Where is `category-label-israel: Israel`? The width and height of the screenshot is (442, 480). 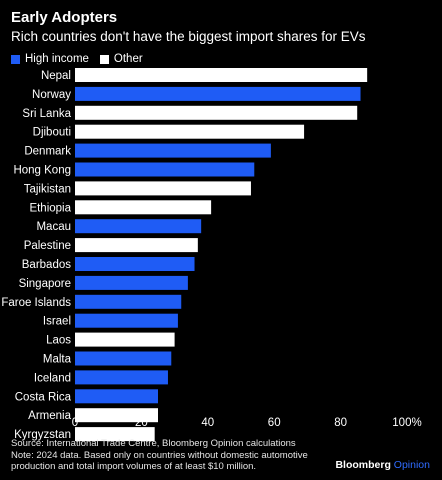 category-label-israel: Israel is located at coordinates (57, 322).